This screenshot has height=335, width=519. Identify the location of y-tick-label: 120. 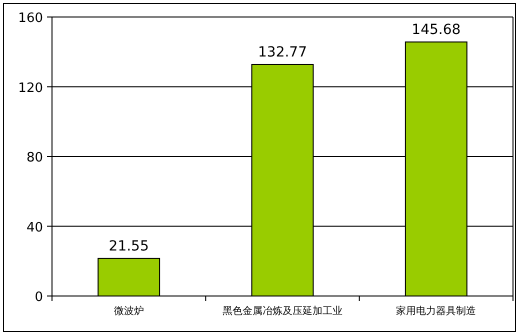
(30, 88).